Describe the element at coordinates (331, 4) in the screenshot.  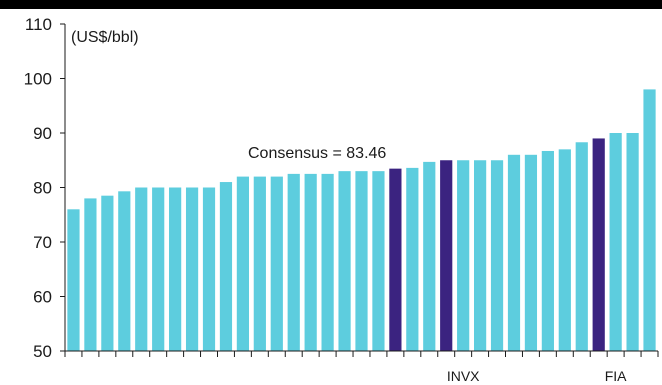
I see `title-rule` at that location.